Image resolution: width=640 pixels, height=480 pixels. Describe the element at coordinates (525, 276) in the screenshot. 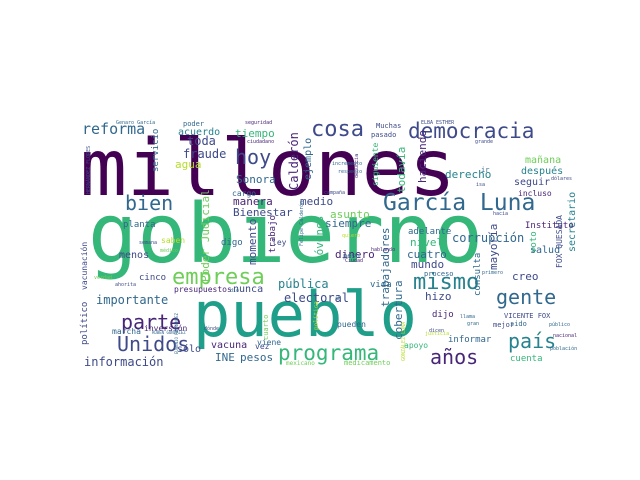

I see `word-creo: creo` at that location.